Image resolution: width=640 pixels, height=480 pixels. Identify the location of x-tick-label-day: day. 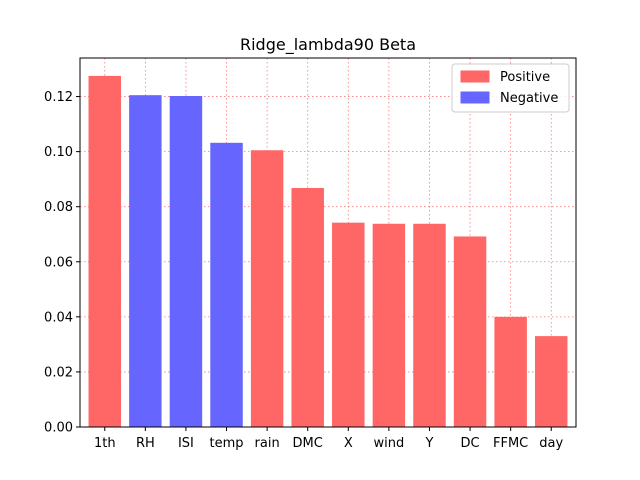
(551, 443).